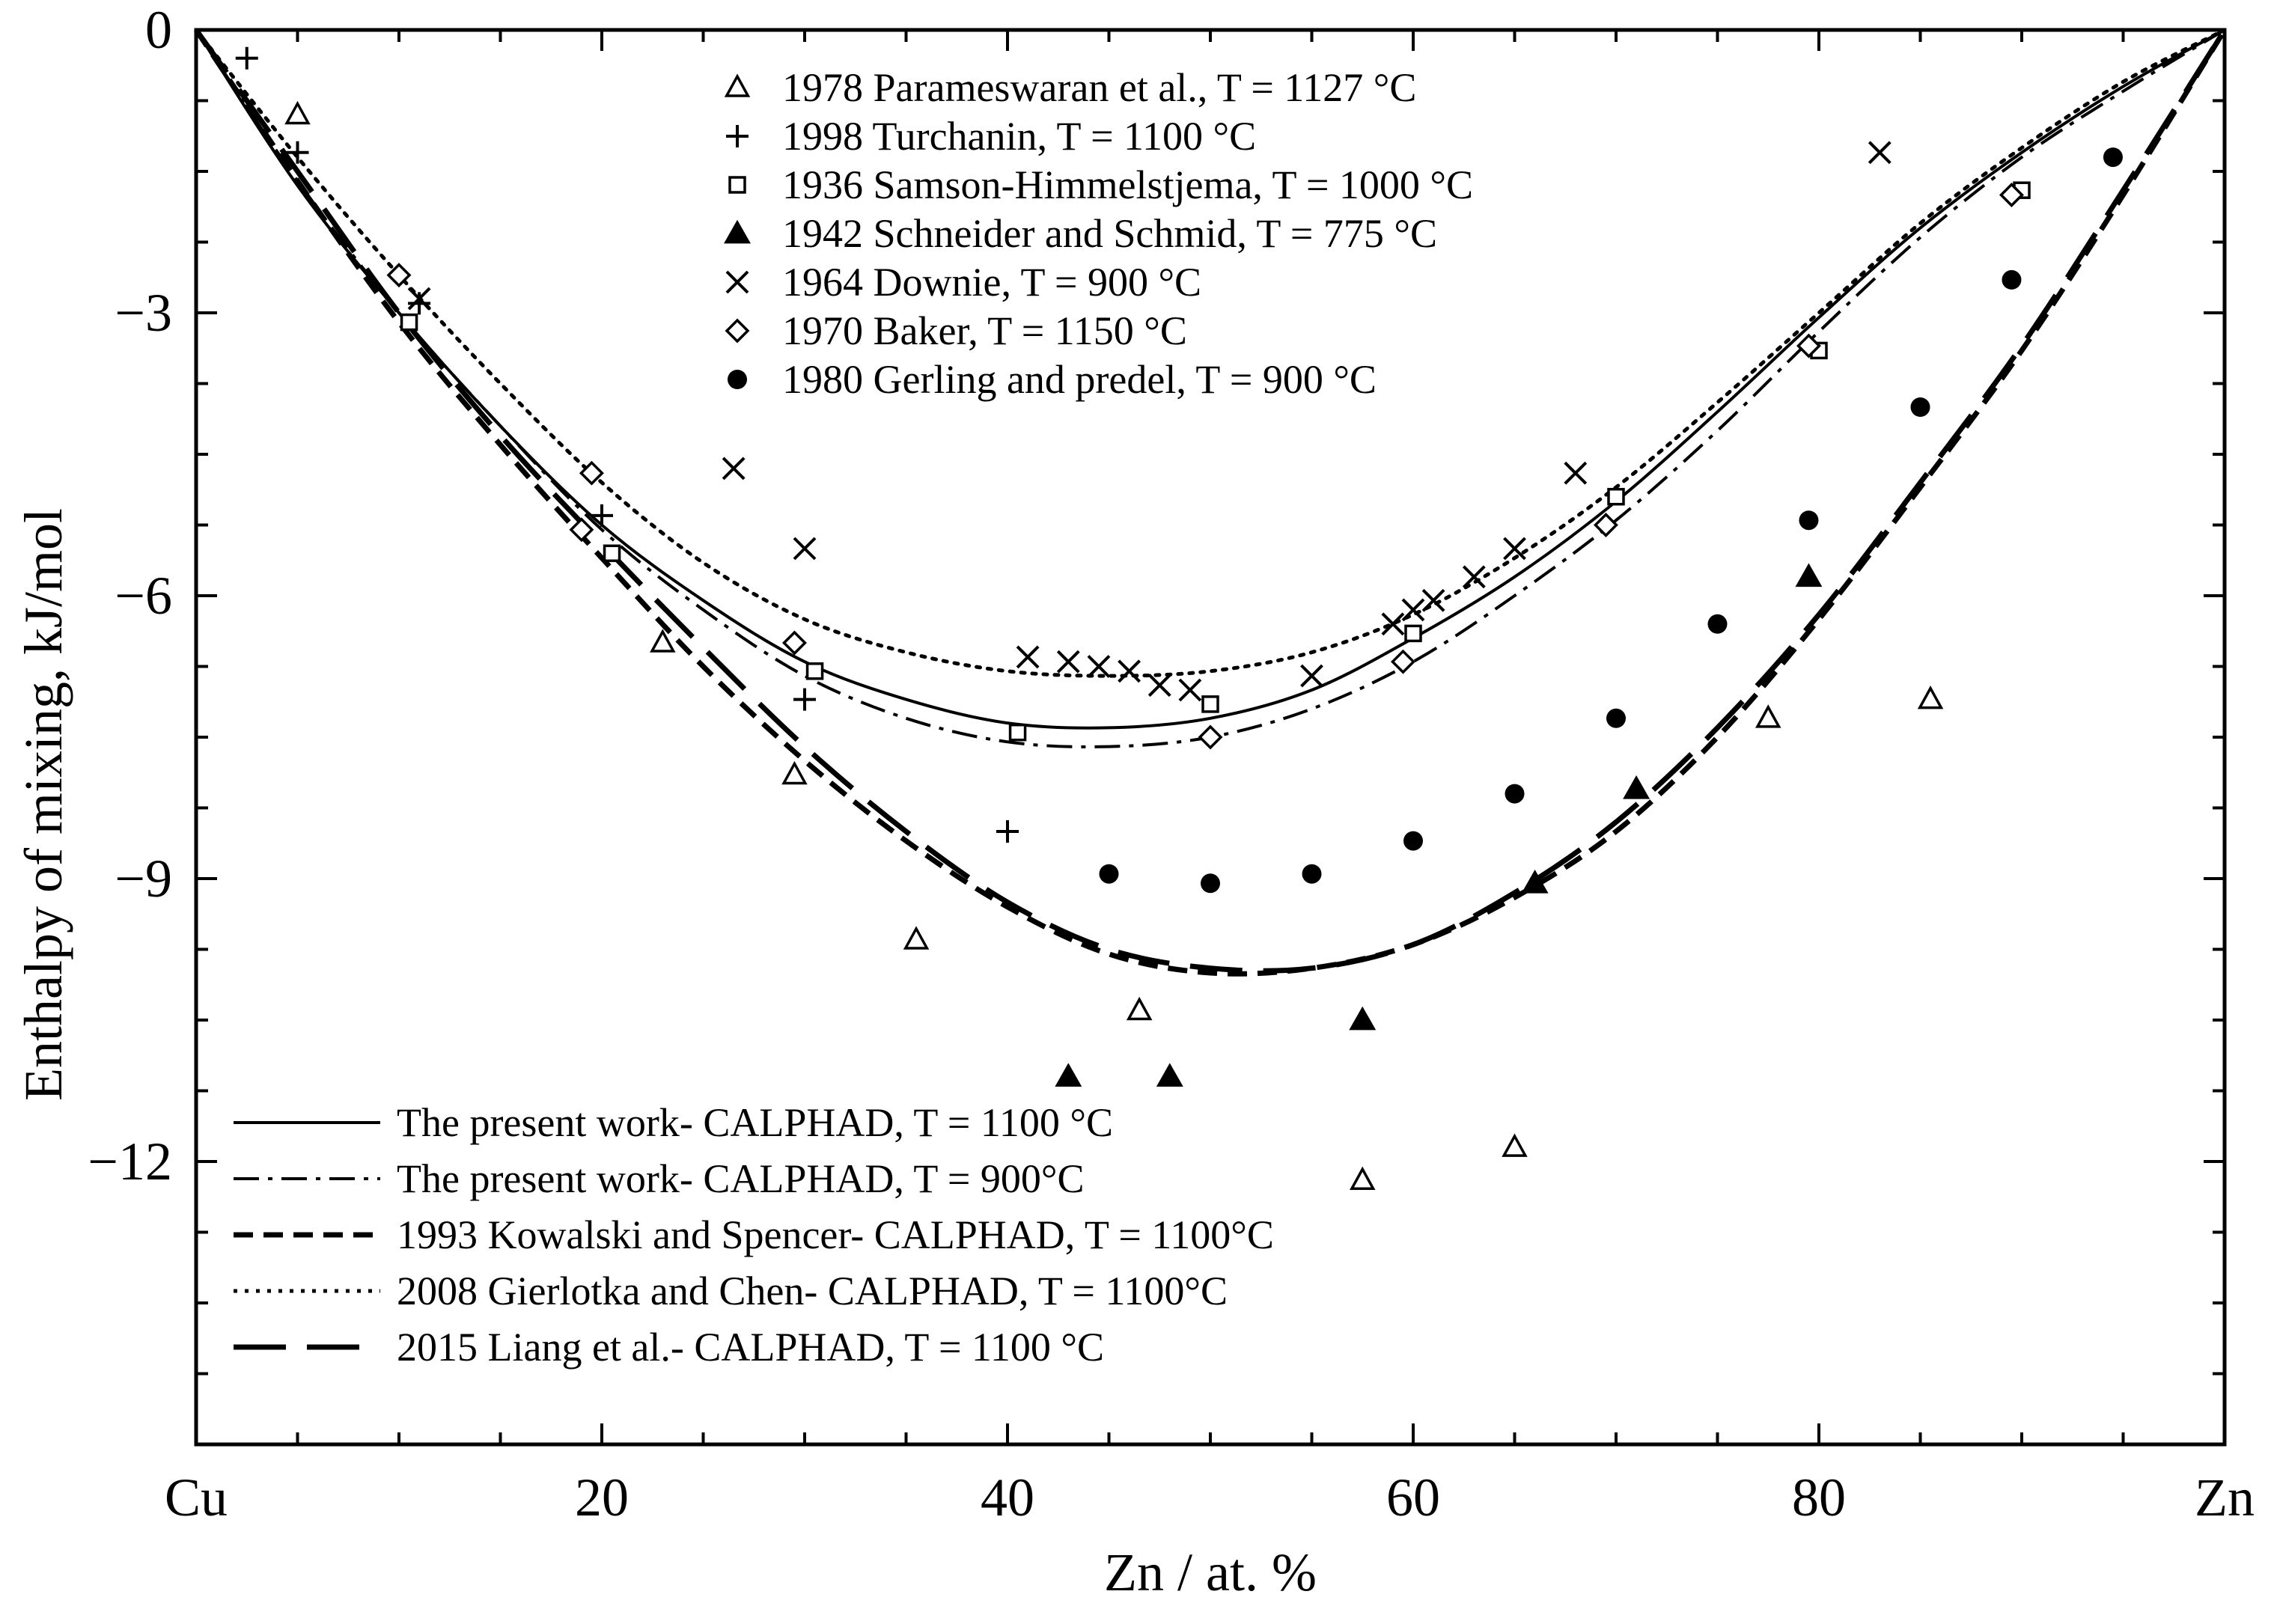 This screenshot has height=1624, width=2271. I want to click on x-axis-label: Zn / at. %, so click(1210, 1572).